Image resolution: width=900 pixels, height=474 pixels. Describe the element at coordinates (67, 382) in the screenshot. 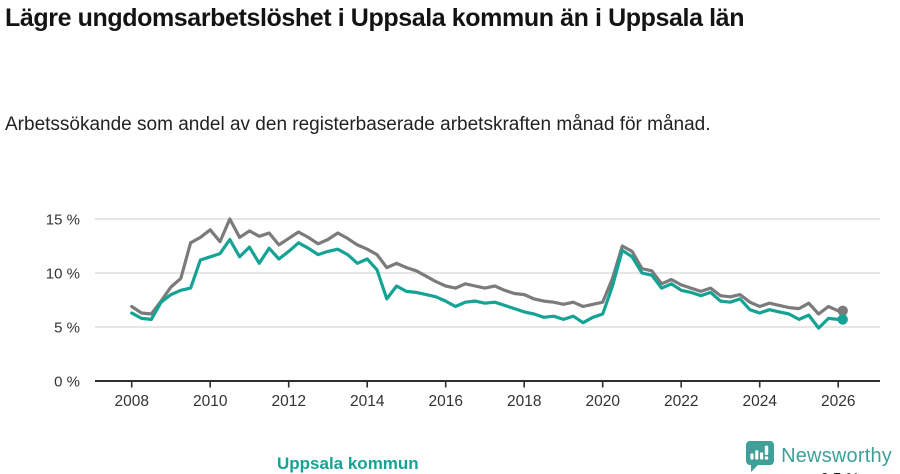

I see `y-axis-tick-label: 0 %` at that location.